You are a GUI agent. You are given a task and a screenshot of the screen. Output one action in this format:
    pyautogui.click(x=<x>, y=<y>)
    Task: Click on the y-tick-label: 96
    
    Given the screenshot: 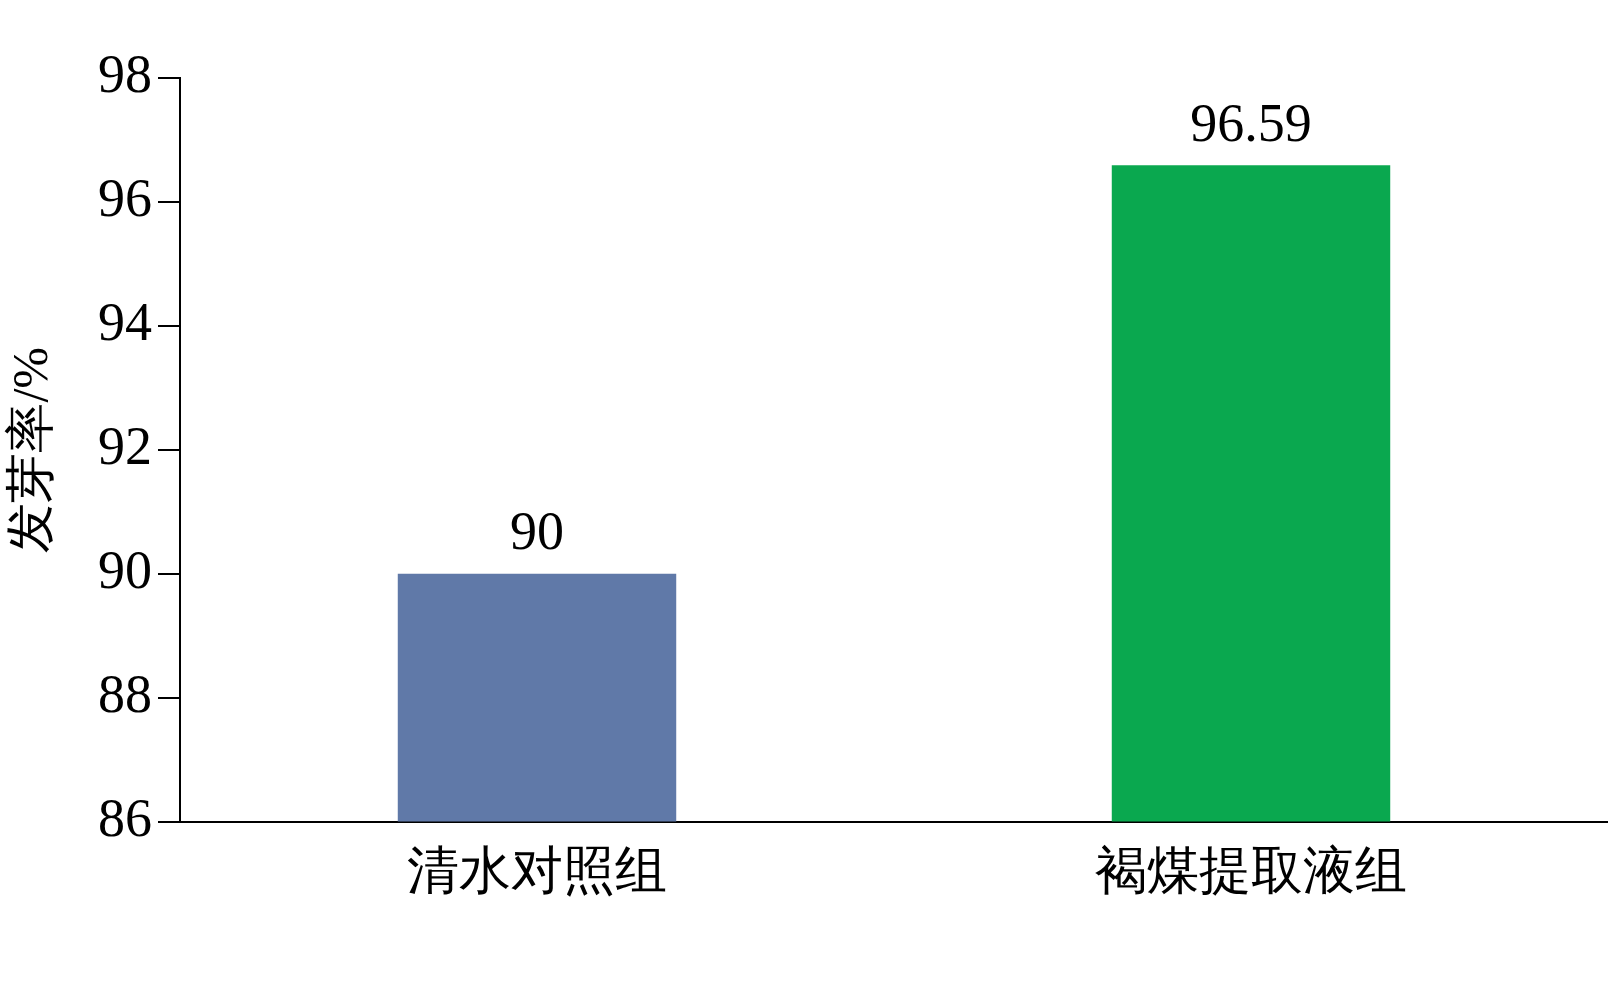 What is the action you would take?
    pyautogui.click(x=125, y=198)
    